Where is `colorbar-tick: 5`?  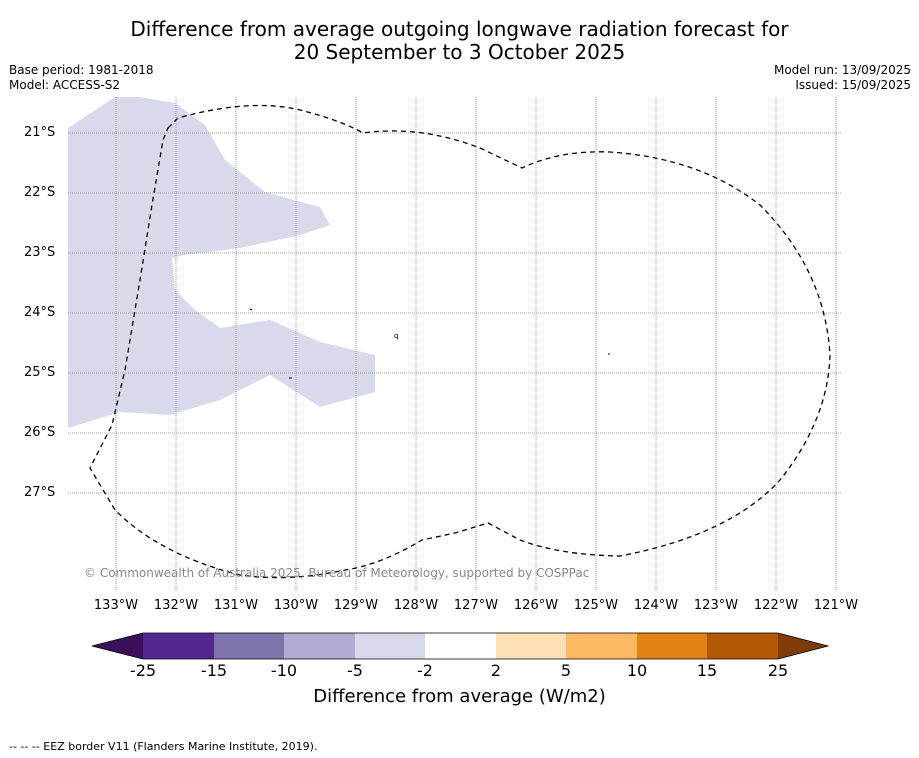 colorbar-tick: 5 is located at coordinates (566, 670).